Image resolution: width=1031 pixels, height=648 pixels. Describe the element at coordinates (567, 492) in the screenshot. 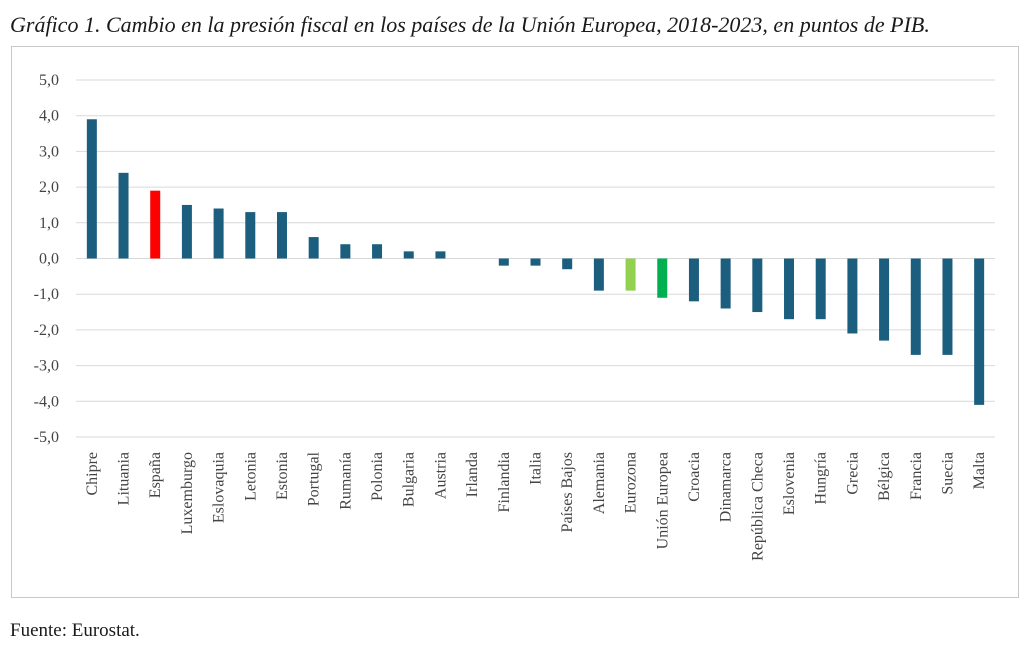

I see `x-tick-label: Países Bajos` at that location.